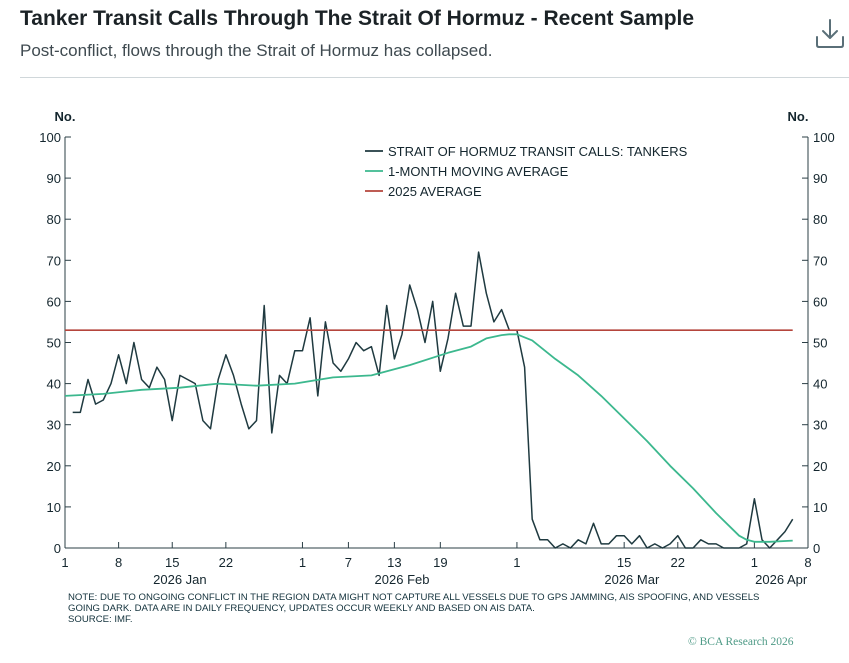 The width and height of the screenshot is (849, 663). I want to click on y-tick-label-left: 80, so click(54, 219).